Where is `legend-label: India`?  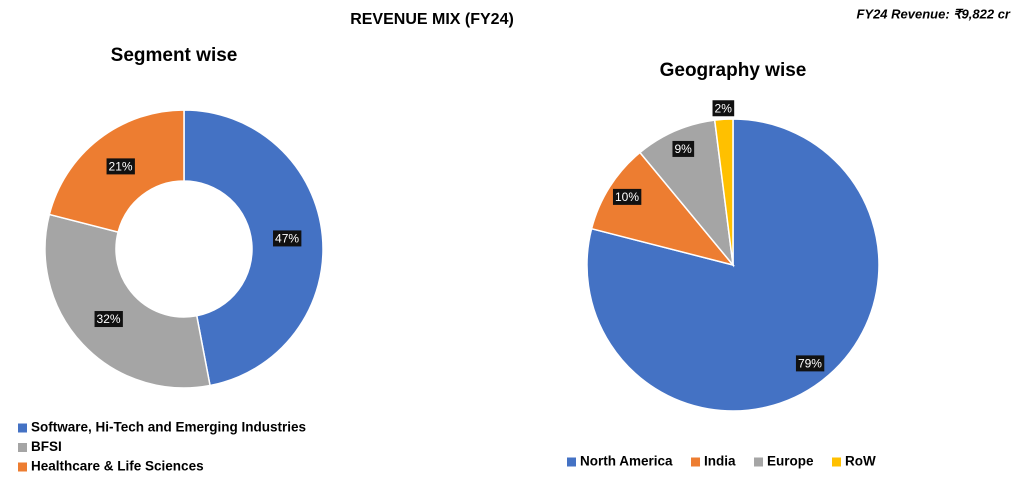
legend-label: India is located at coordinates (720, 461).